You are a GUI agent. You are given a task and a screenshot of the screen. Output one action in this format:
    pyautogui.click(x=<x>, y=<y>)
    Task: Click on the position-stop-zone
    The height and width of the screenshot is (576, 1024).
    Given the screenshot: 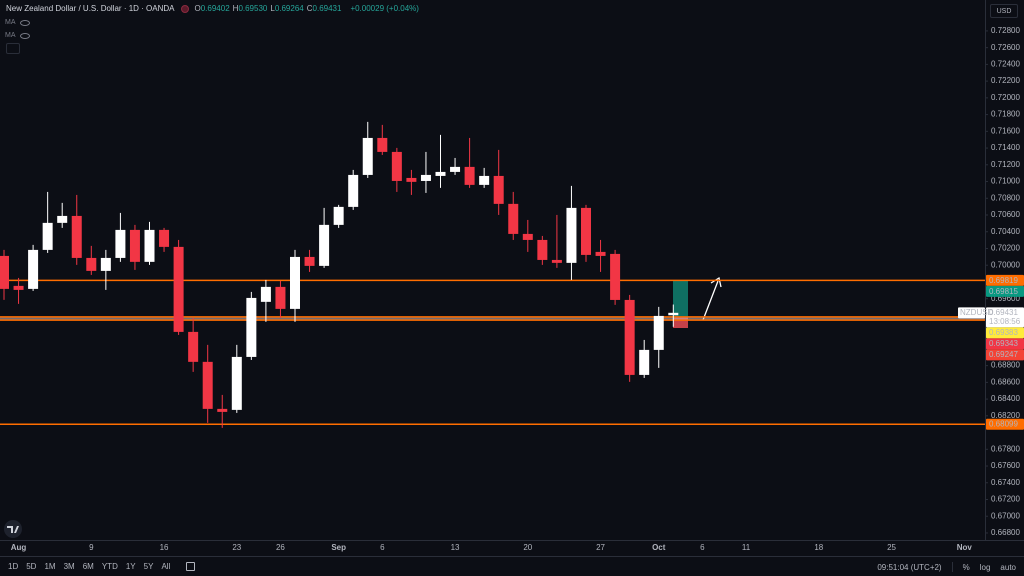 What is the action you would take?
    pyautogui.click(x=680, y=322)
    